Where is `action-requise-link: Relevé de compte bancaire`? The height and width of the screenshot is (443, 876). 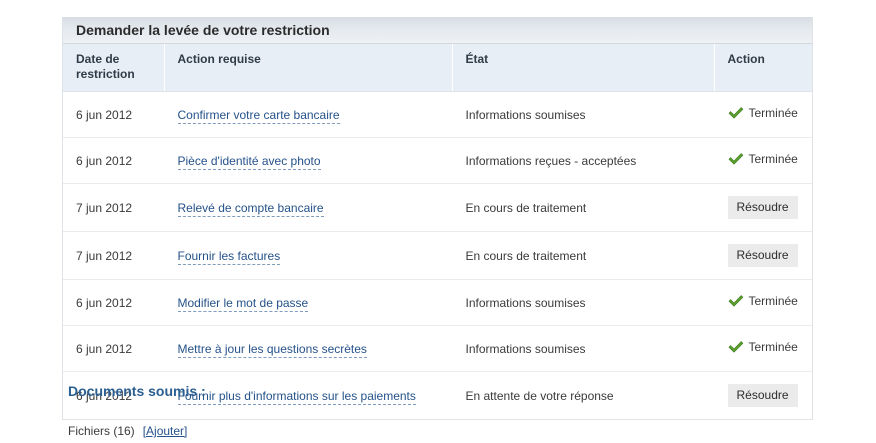
action-requise-link: Relevé de compte bancaire is located at coordinates (250, 208).